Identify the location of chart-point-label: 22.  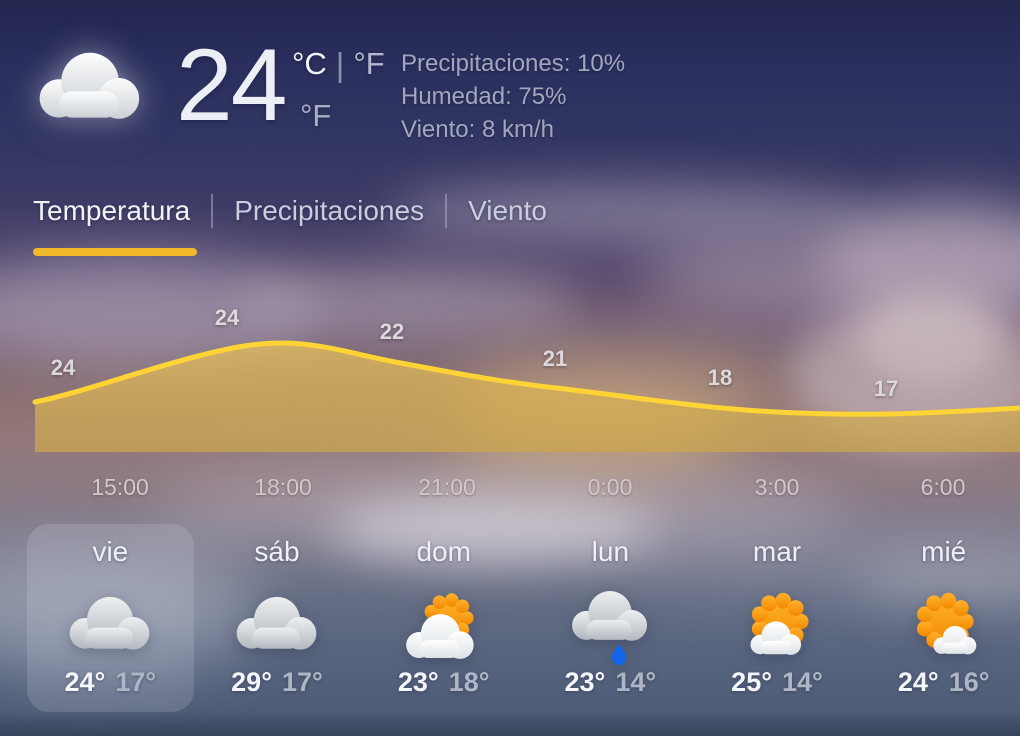
(392, 331).